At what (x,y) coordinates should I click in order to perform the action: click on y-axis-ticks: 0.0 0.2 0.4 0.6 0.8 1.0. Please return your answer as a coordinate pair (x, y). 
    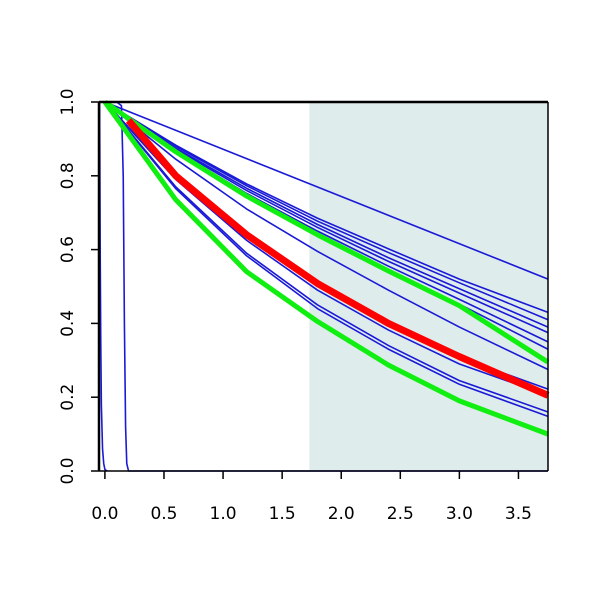
    Looking at the image, I should click on (78, 286).